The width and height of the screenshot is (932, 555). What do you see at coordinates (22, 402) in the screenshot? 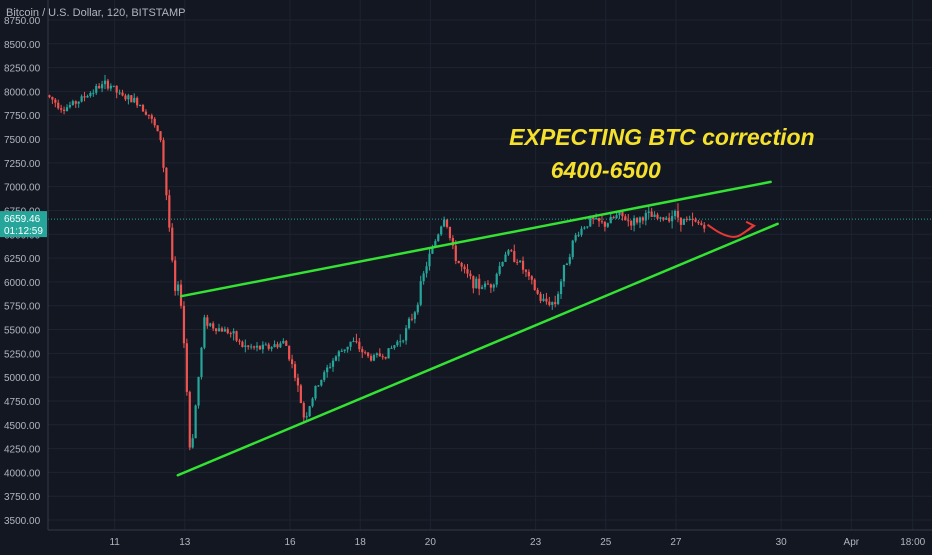
I see `y-tick-label: 4750.00` at bounding box center [22, 402].